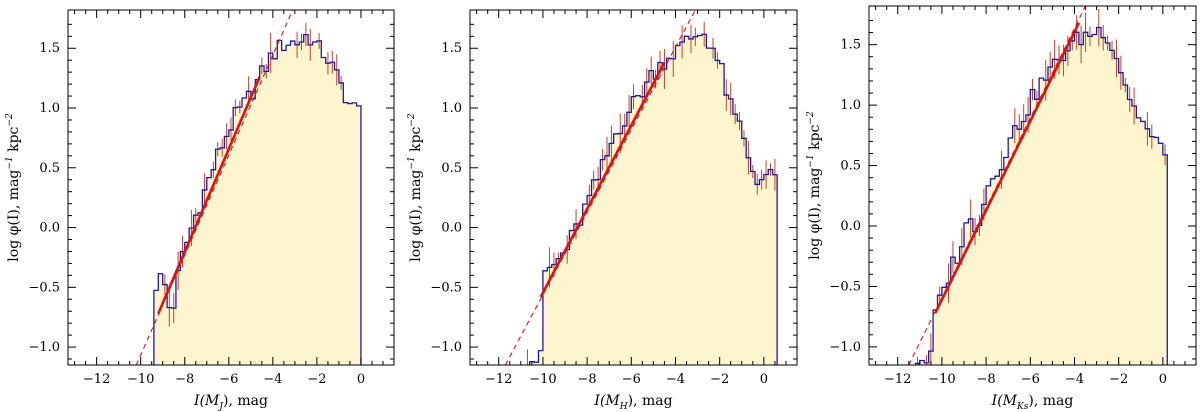 Image resolution: width=1200 pixels, height=412 pixels. I want to click on x-axis-label: I(MKs), mag, so click(1032, 402).